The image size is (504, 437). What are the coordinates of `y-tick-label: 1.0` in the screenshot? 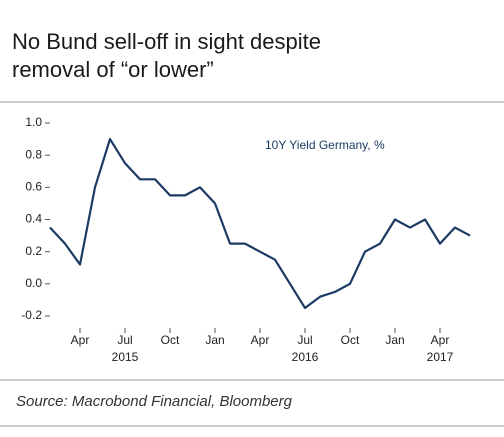 It's located at (33, 122).